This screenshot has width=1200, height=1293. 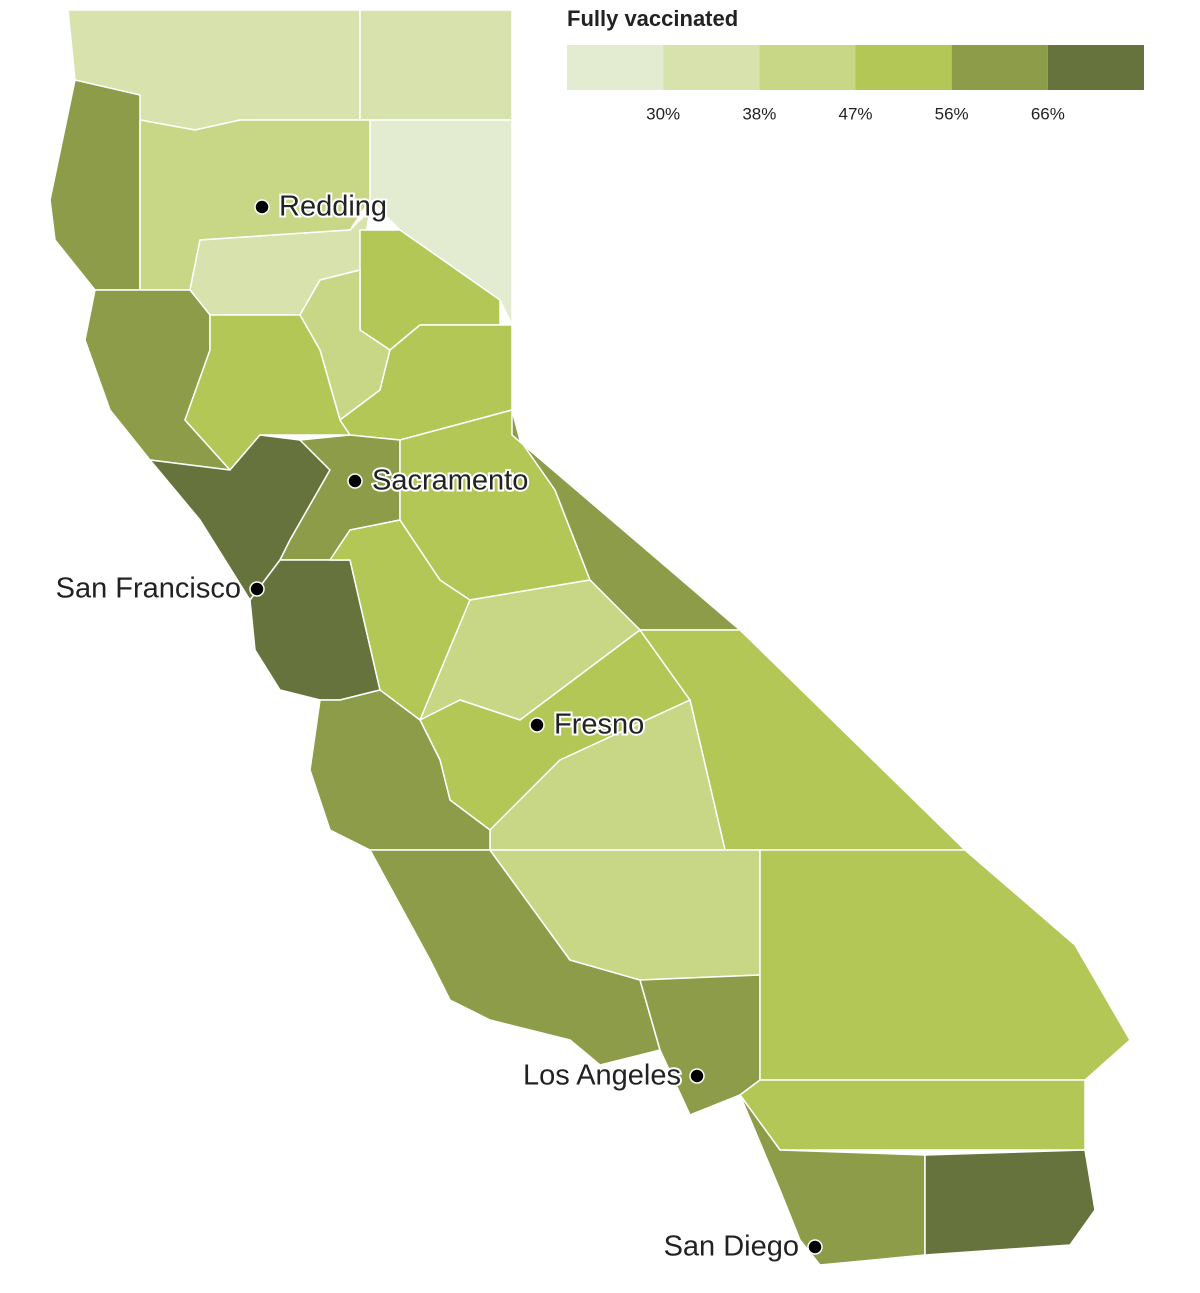 What do you see at coordinates (855, 113) in the screenshot?
I see `legend-tick-label: 47%` at bounding box center [855, 113].